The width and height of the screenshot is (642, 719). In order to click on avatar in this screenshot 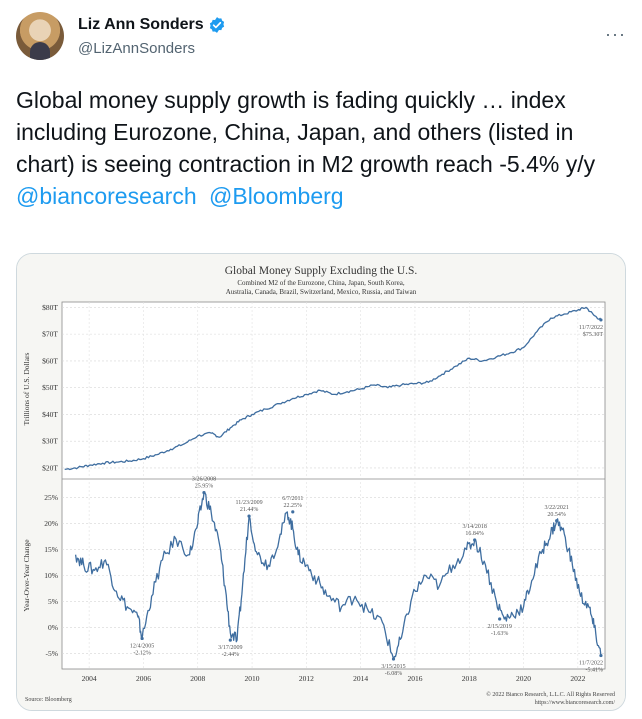, I will do `click(40, 36)`.